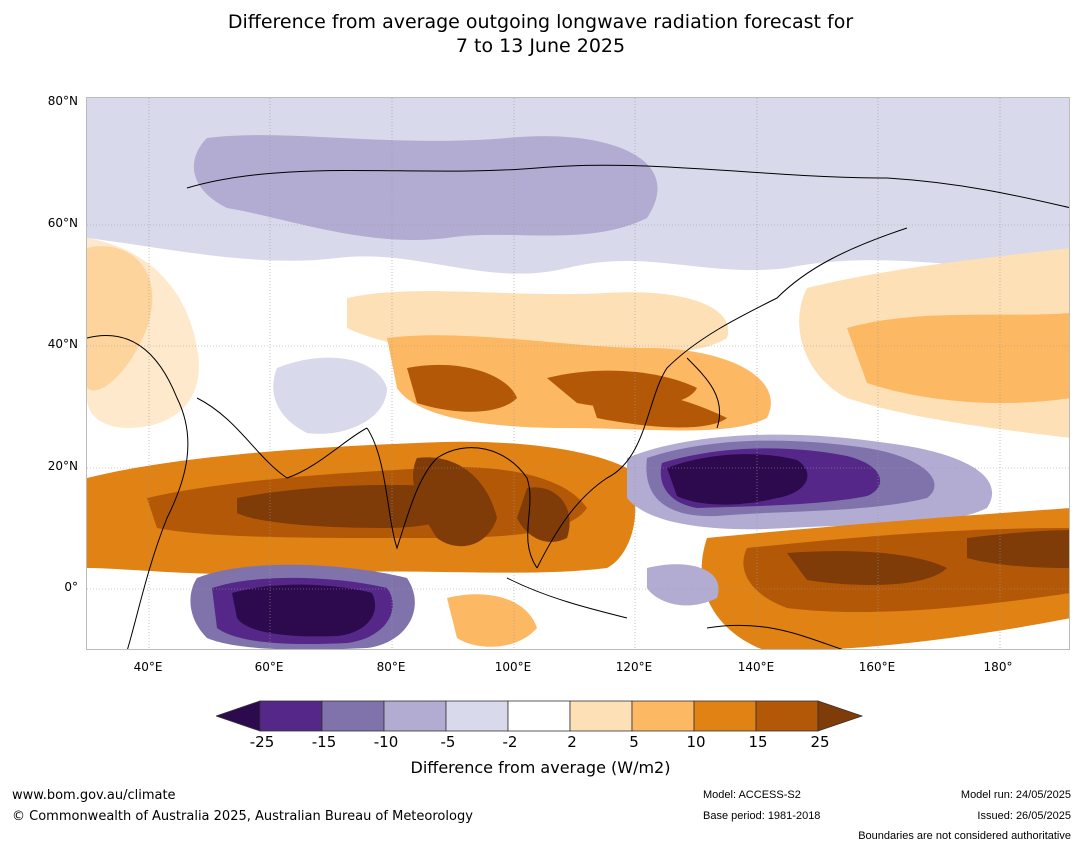 This screenshot has width=1081, height=850. Describe the element at coordinates (877, 667) in the screenshot. I see `lon-label-160e: 160°E` at that location.